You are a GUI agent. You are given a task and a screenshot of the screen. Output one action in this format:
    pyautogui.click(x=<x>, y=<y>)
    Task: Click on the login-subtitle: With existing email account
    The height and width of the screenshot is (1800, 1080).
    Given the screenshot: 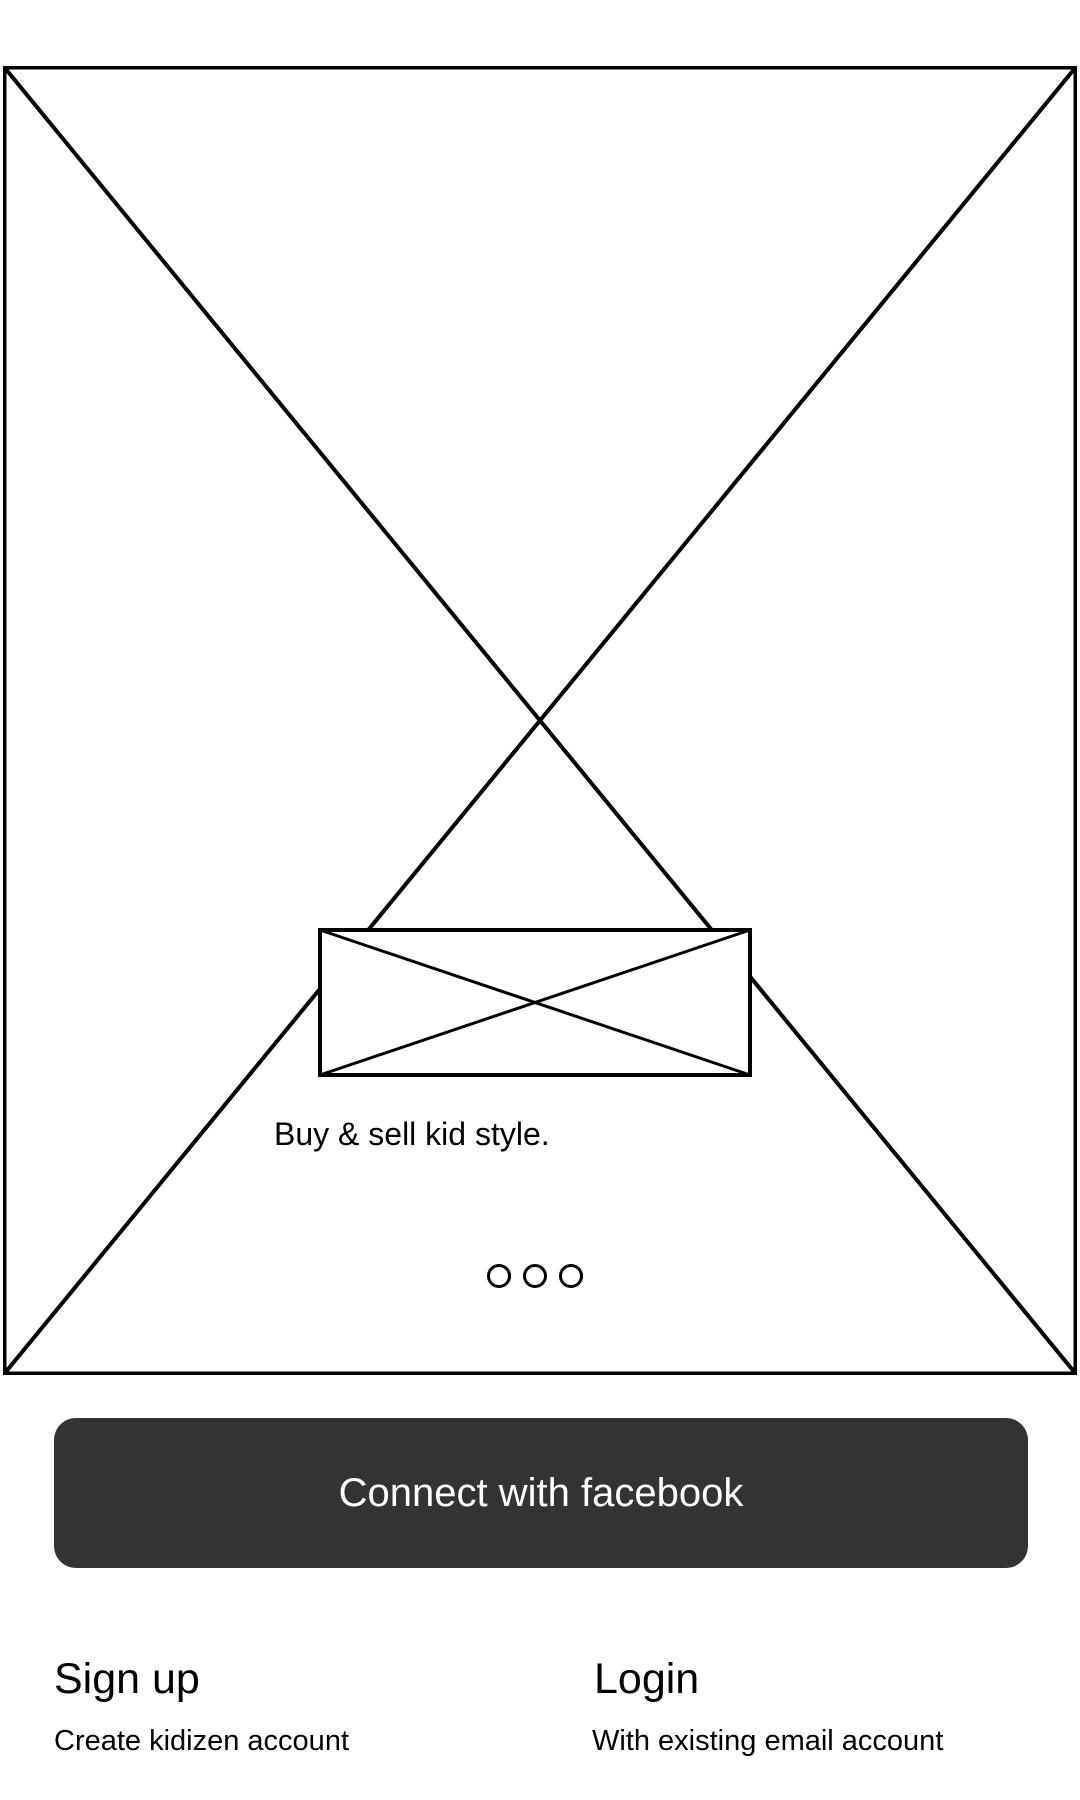 What is the action you would take?
    pyautogui.click(x=768, y=1741)
    